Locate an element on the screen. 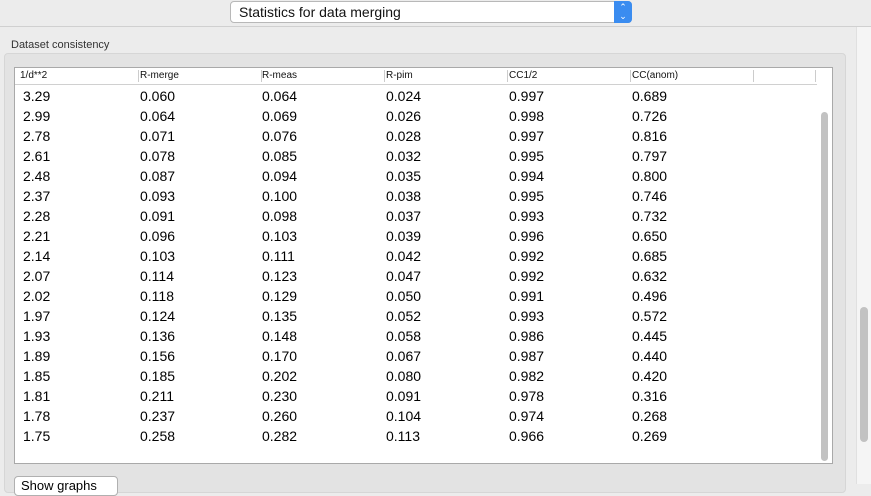 The image size is (871, 496). table-cell: 1.89 is located at coordinates (37, 356).